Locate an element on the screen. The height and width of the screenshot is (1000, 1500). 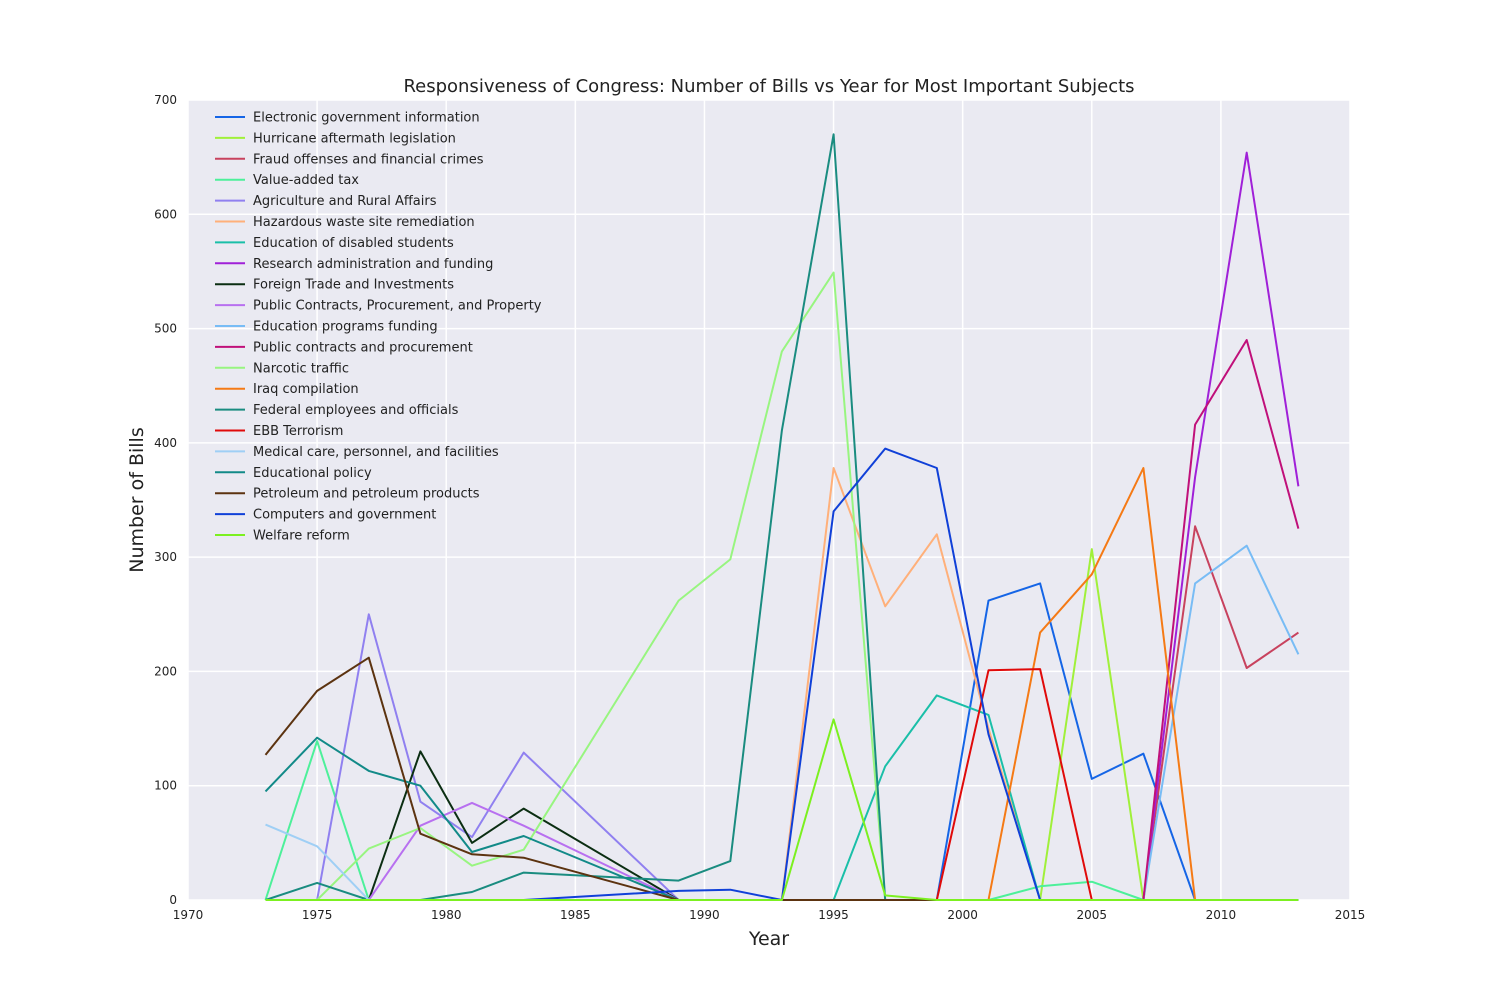
x-tick-label: 1980 is located at coordinates (446, 915).